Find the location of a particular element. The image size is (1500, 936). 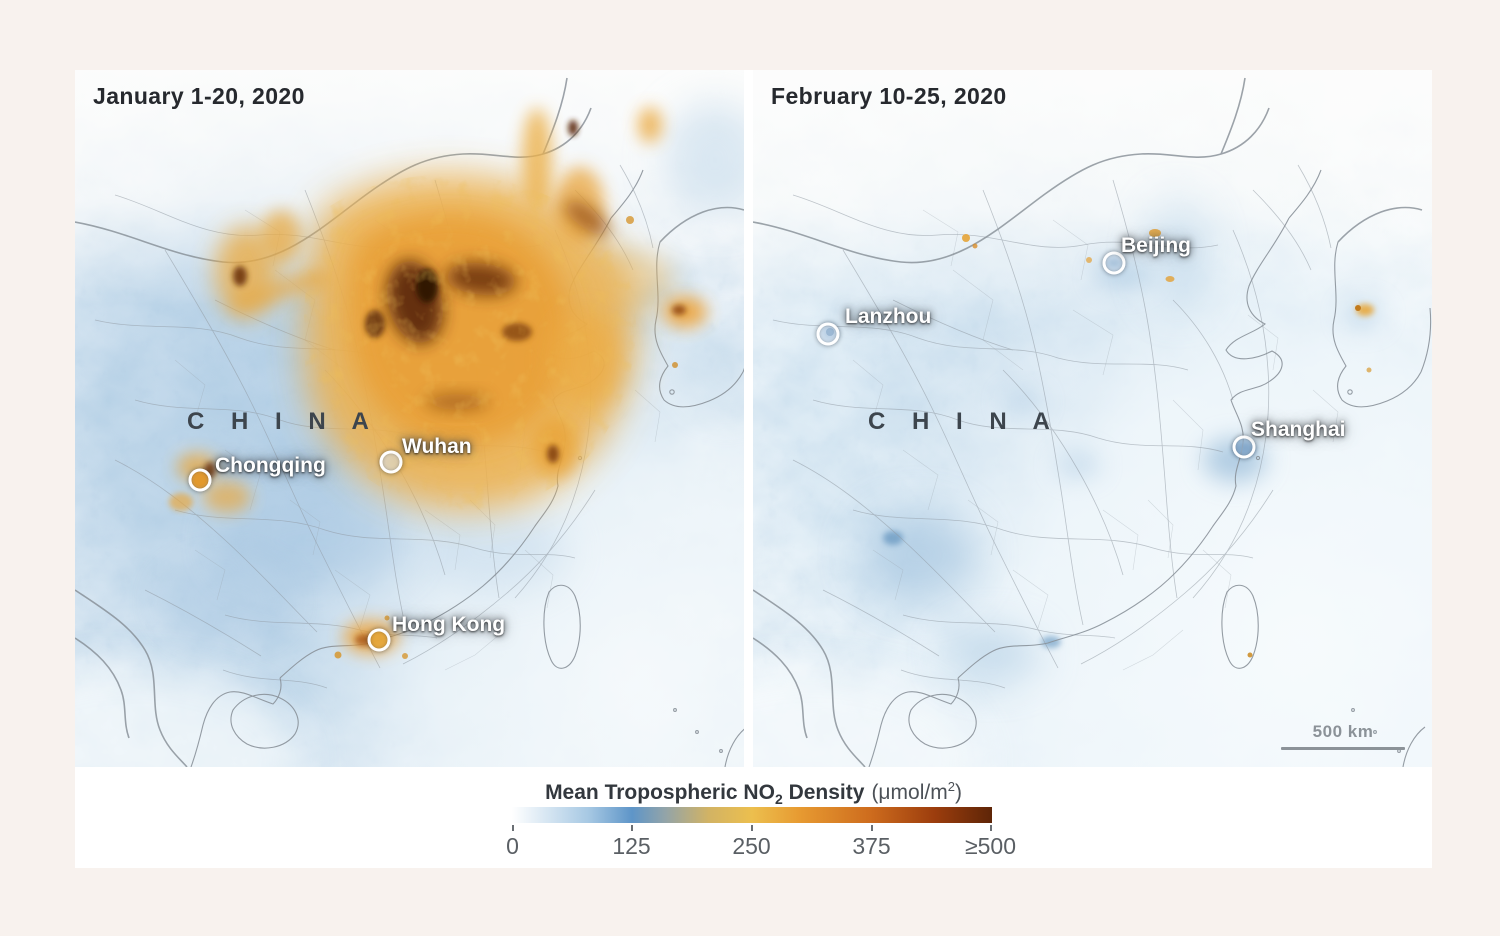

colorbar-tick-labels: 0 125 250 375 ≥500 is located at coordinates (761, 846).